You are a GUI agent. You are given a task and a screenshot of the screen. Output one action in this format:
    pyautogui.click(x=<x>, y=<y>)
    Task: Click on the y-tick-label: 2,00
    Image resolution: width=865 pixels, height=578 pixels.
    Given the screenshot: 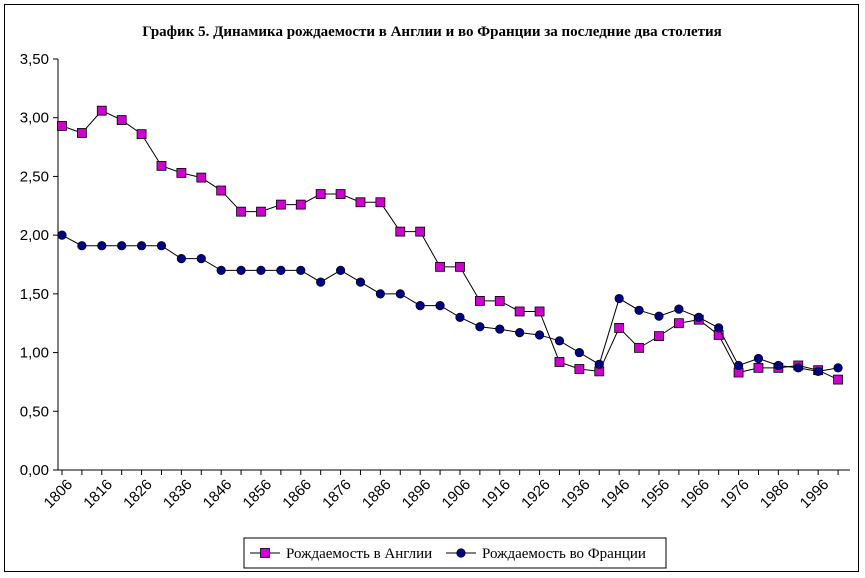 What is the action you would take?
    pyautogui.click(x=34, y=235)
    